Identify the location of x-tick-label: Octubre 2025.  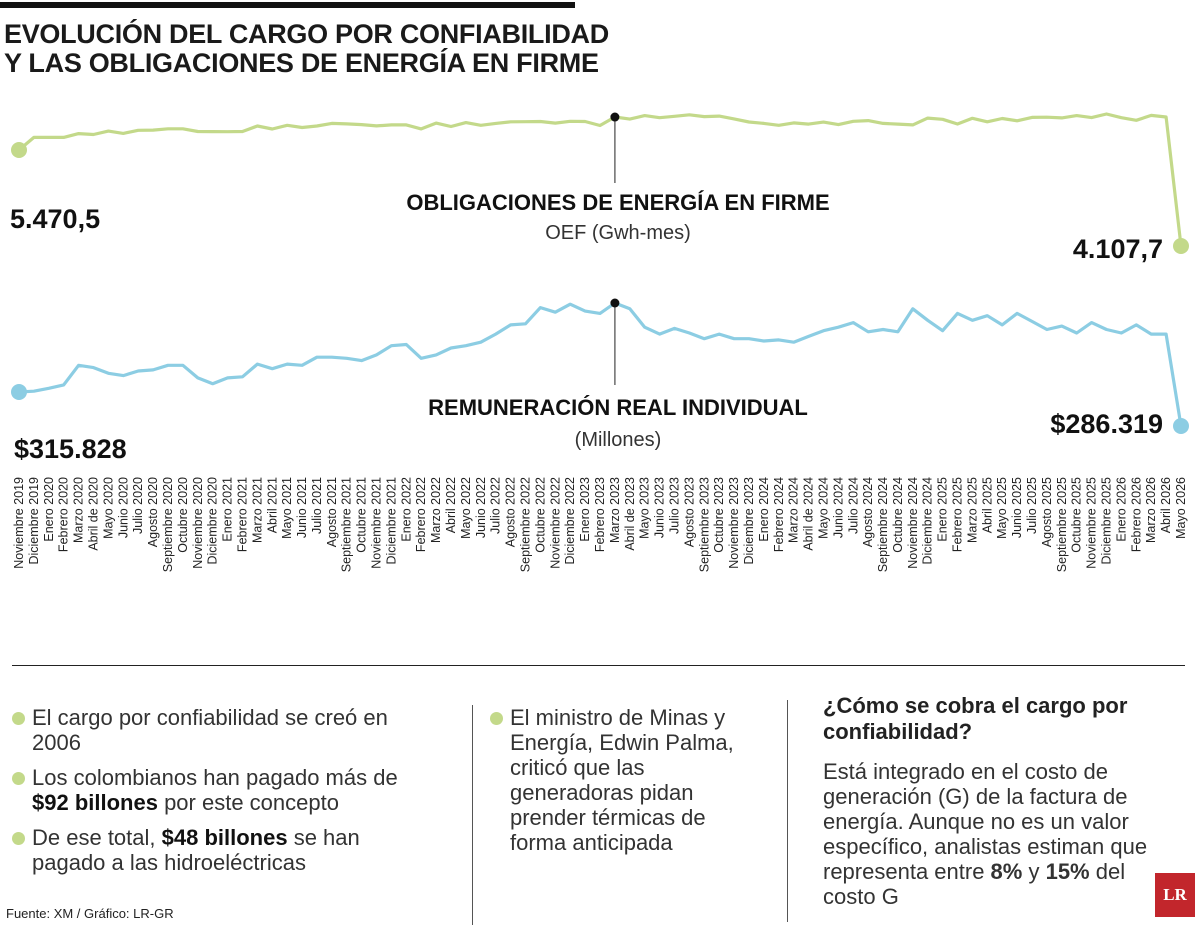
(1077, 515).